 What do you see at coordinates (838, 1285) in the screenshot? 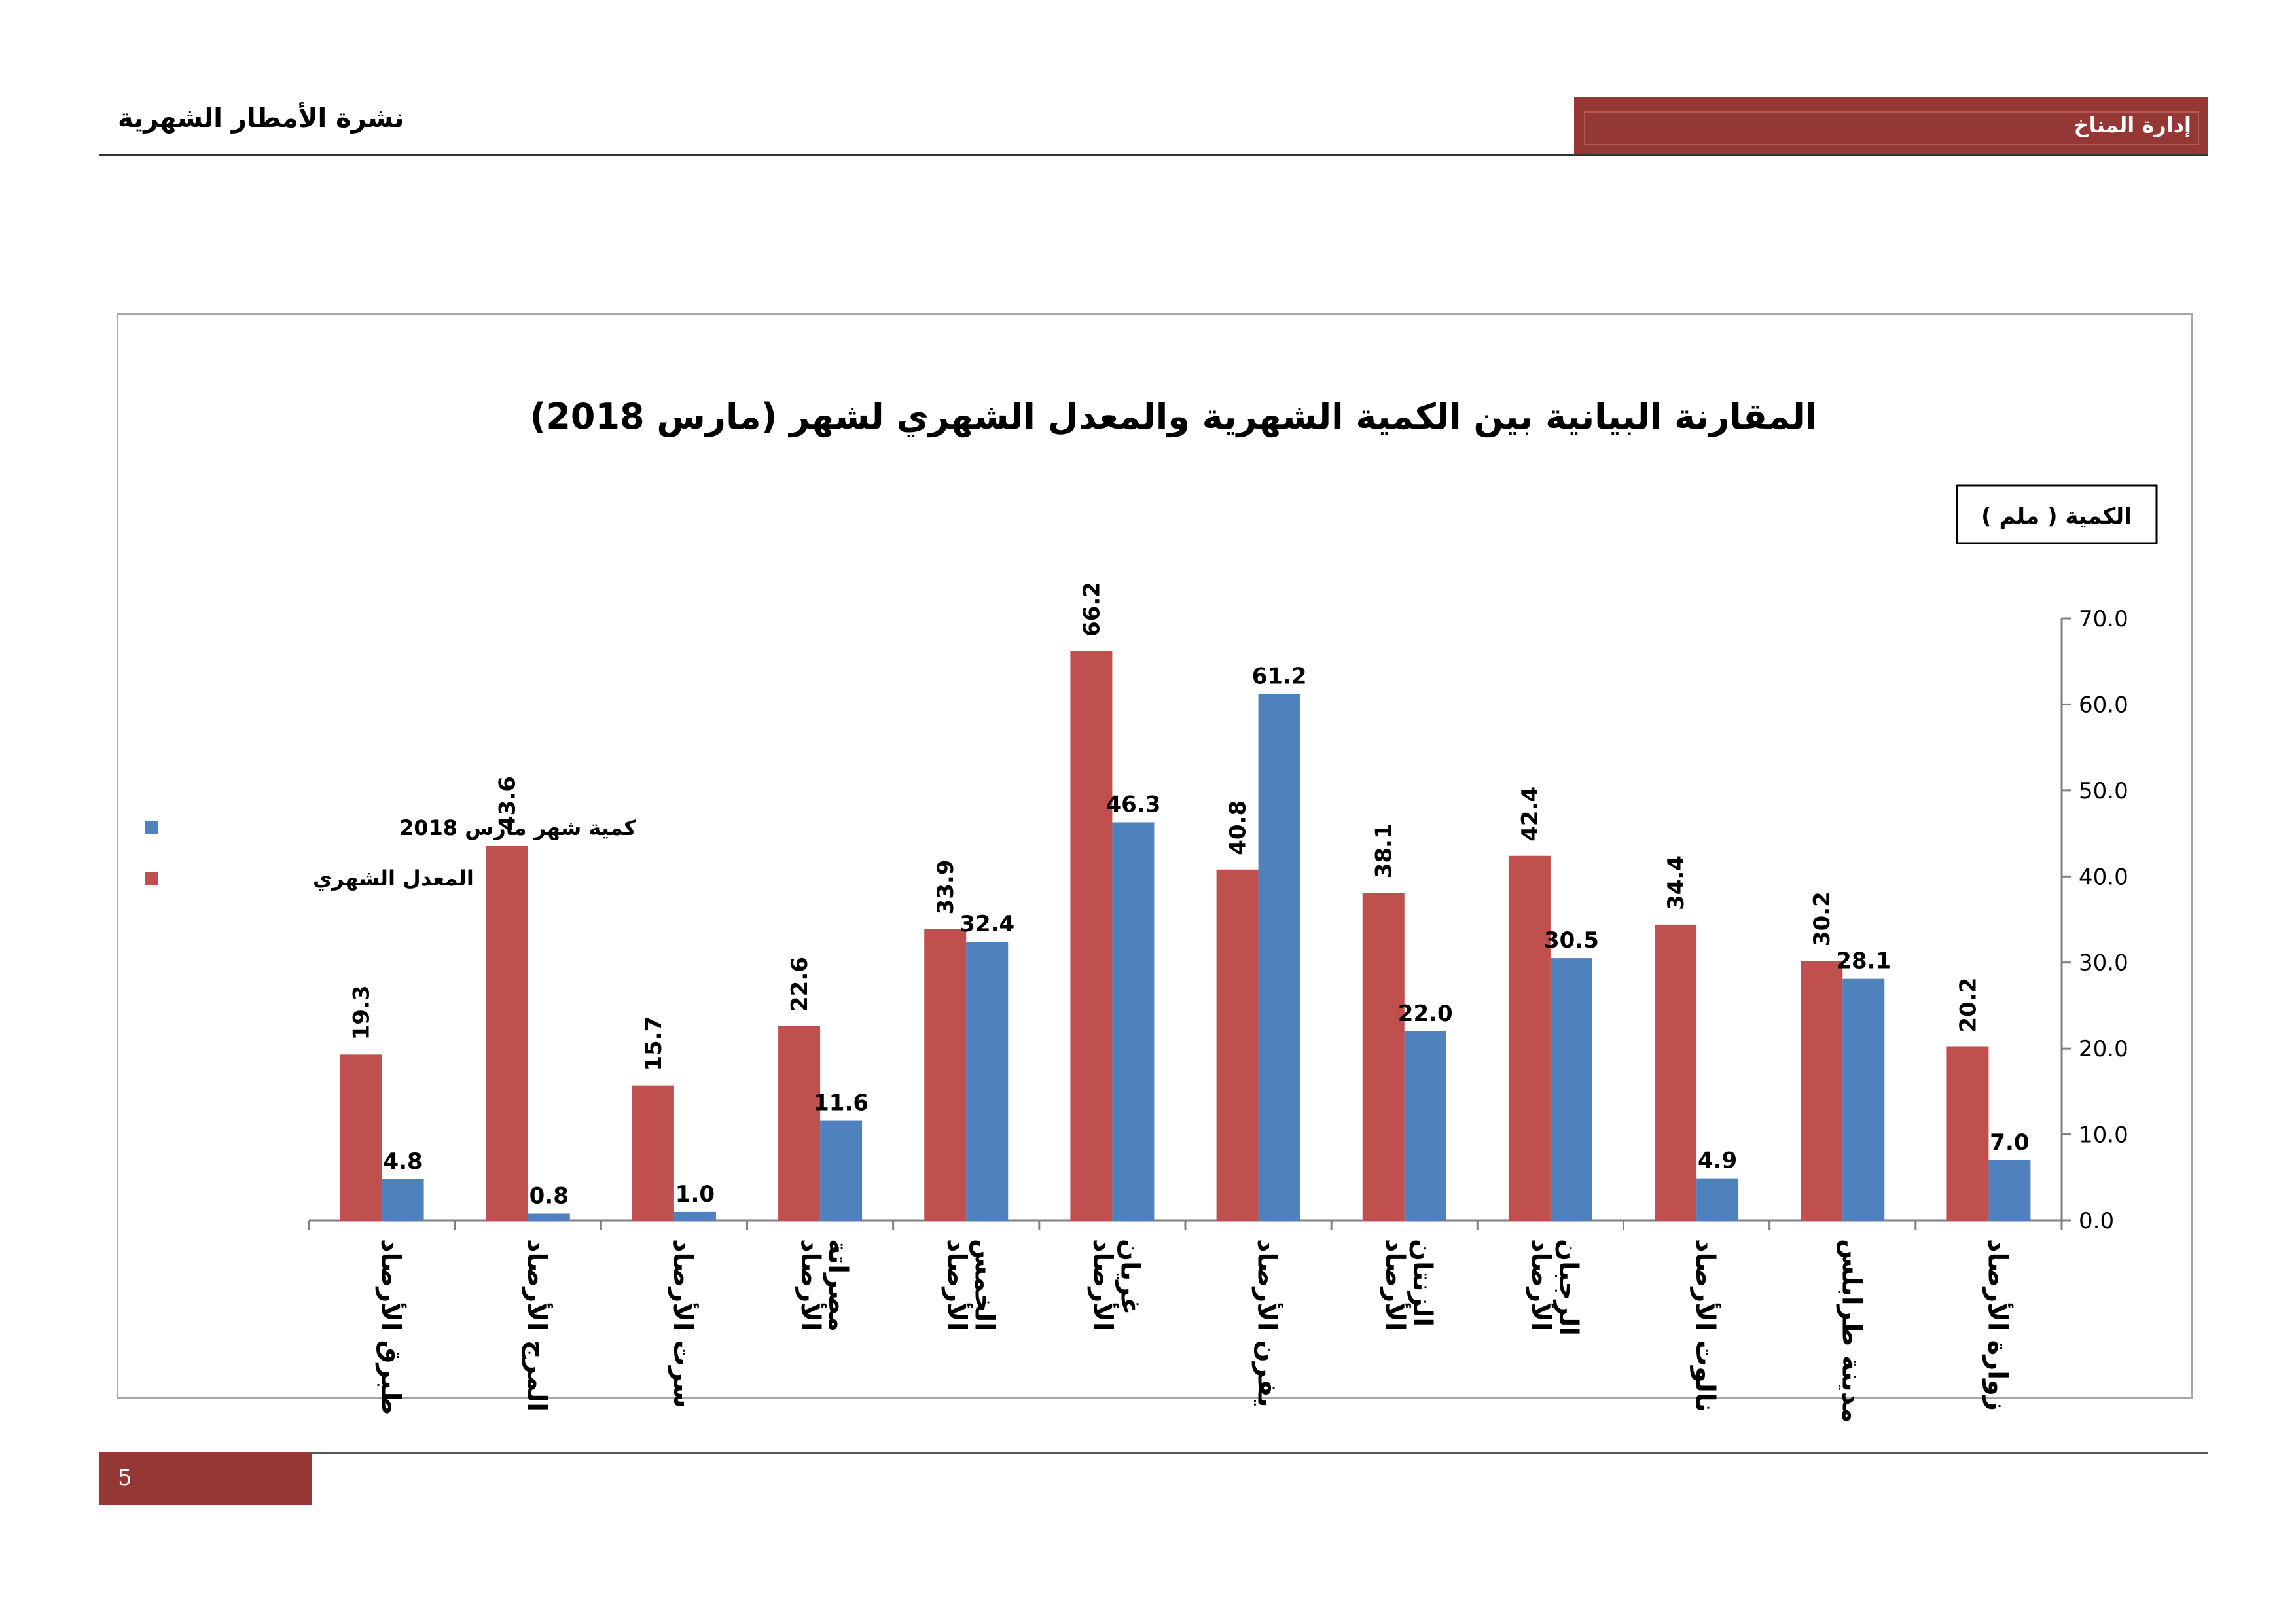
I see `category-label: مصراتة` at bounding box center [838, 1285].